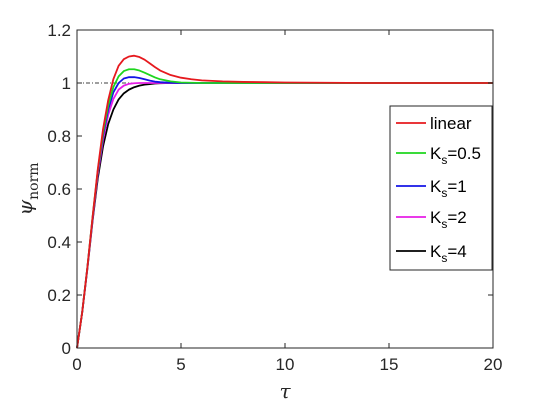 The width and height of the screenshot is (545, 409). I want to click on y-tick-label: 0, so click(66, 348).